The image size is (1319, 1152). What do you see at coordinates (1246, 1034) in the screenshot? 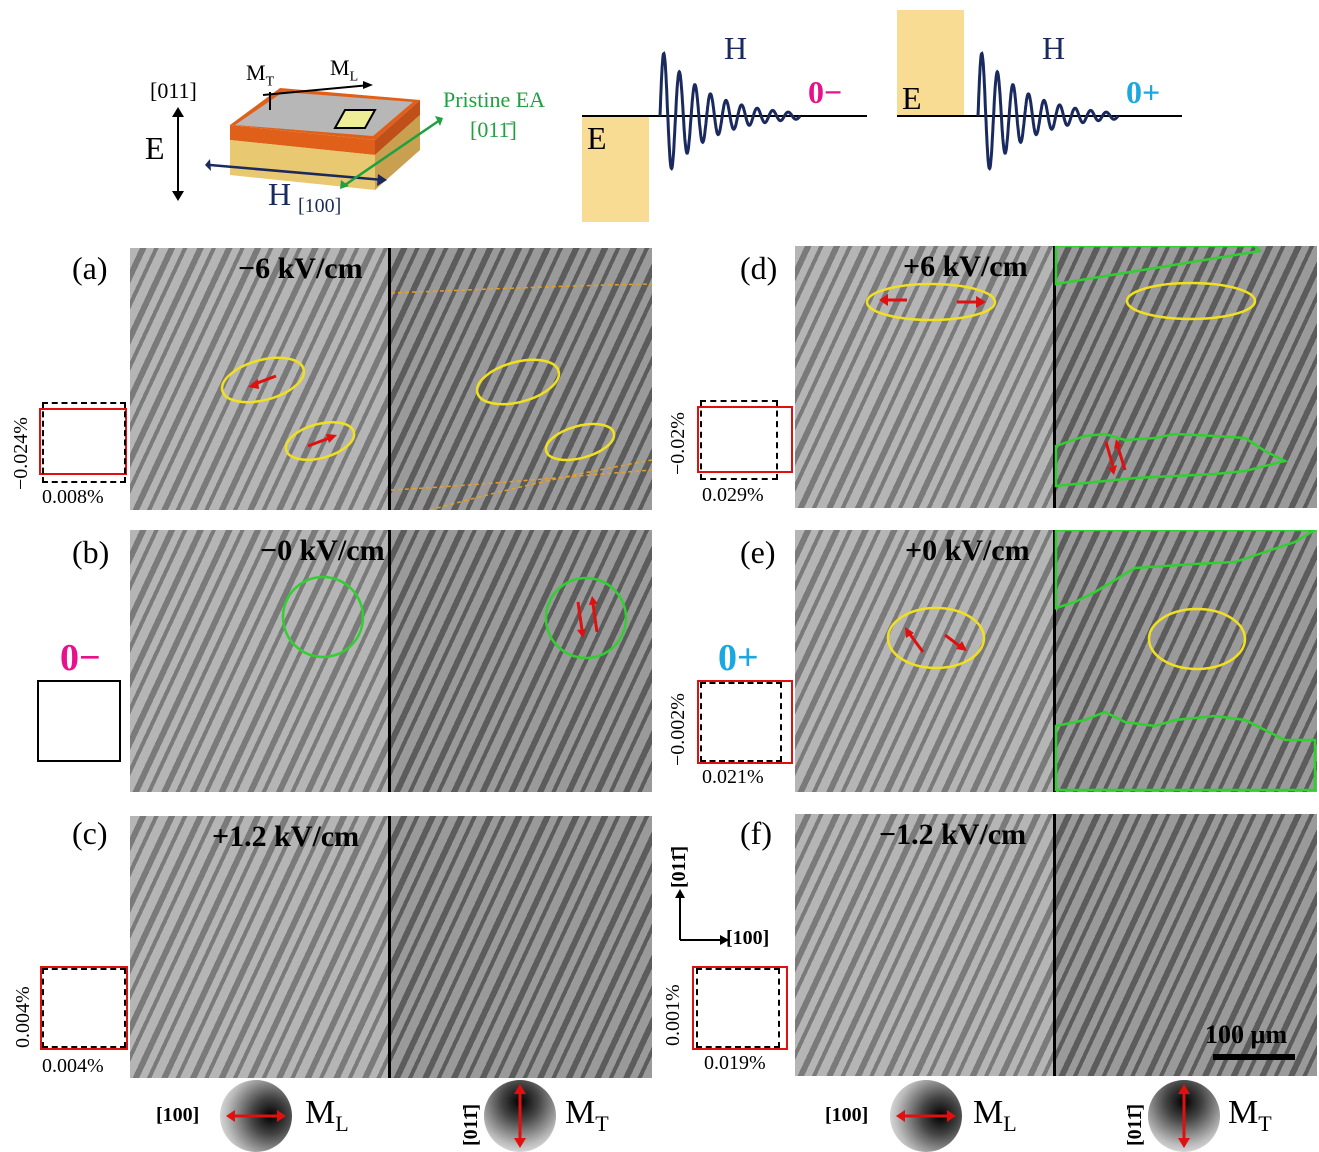
I see `scale-bar-label: 100 µm` at bounding box center [1246, 1034].